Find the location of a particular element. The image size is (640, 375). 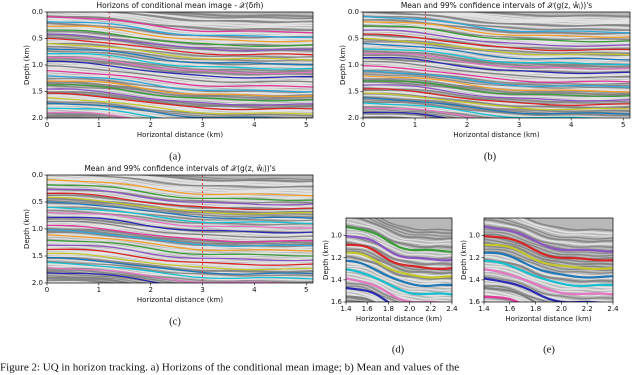

x-tick-label: 4 is located at coordinates (254, 125).